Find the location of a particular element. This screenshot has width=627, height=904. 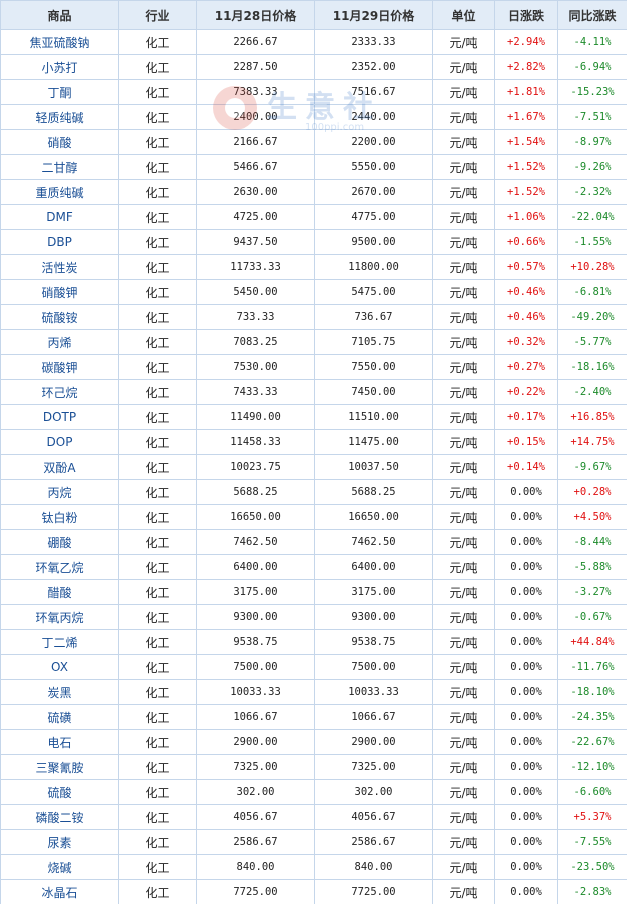

price-nov28-cell: 5688.25 is located at coordinates (255, 492).